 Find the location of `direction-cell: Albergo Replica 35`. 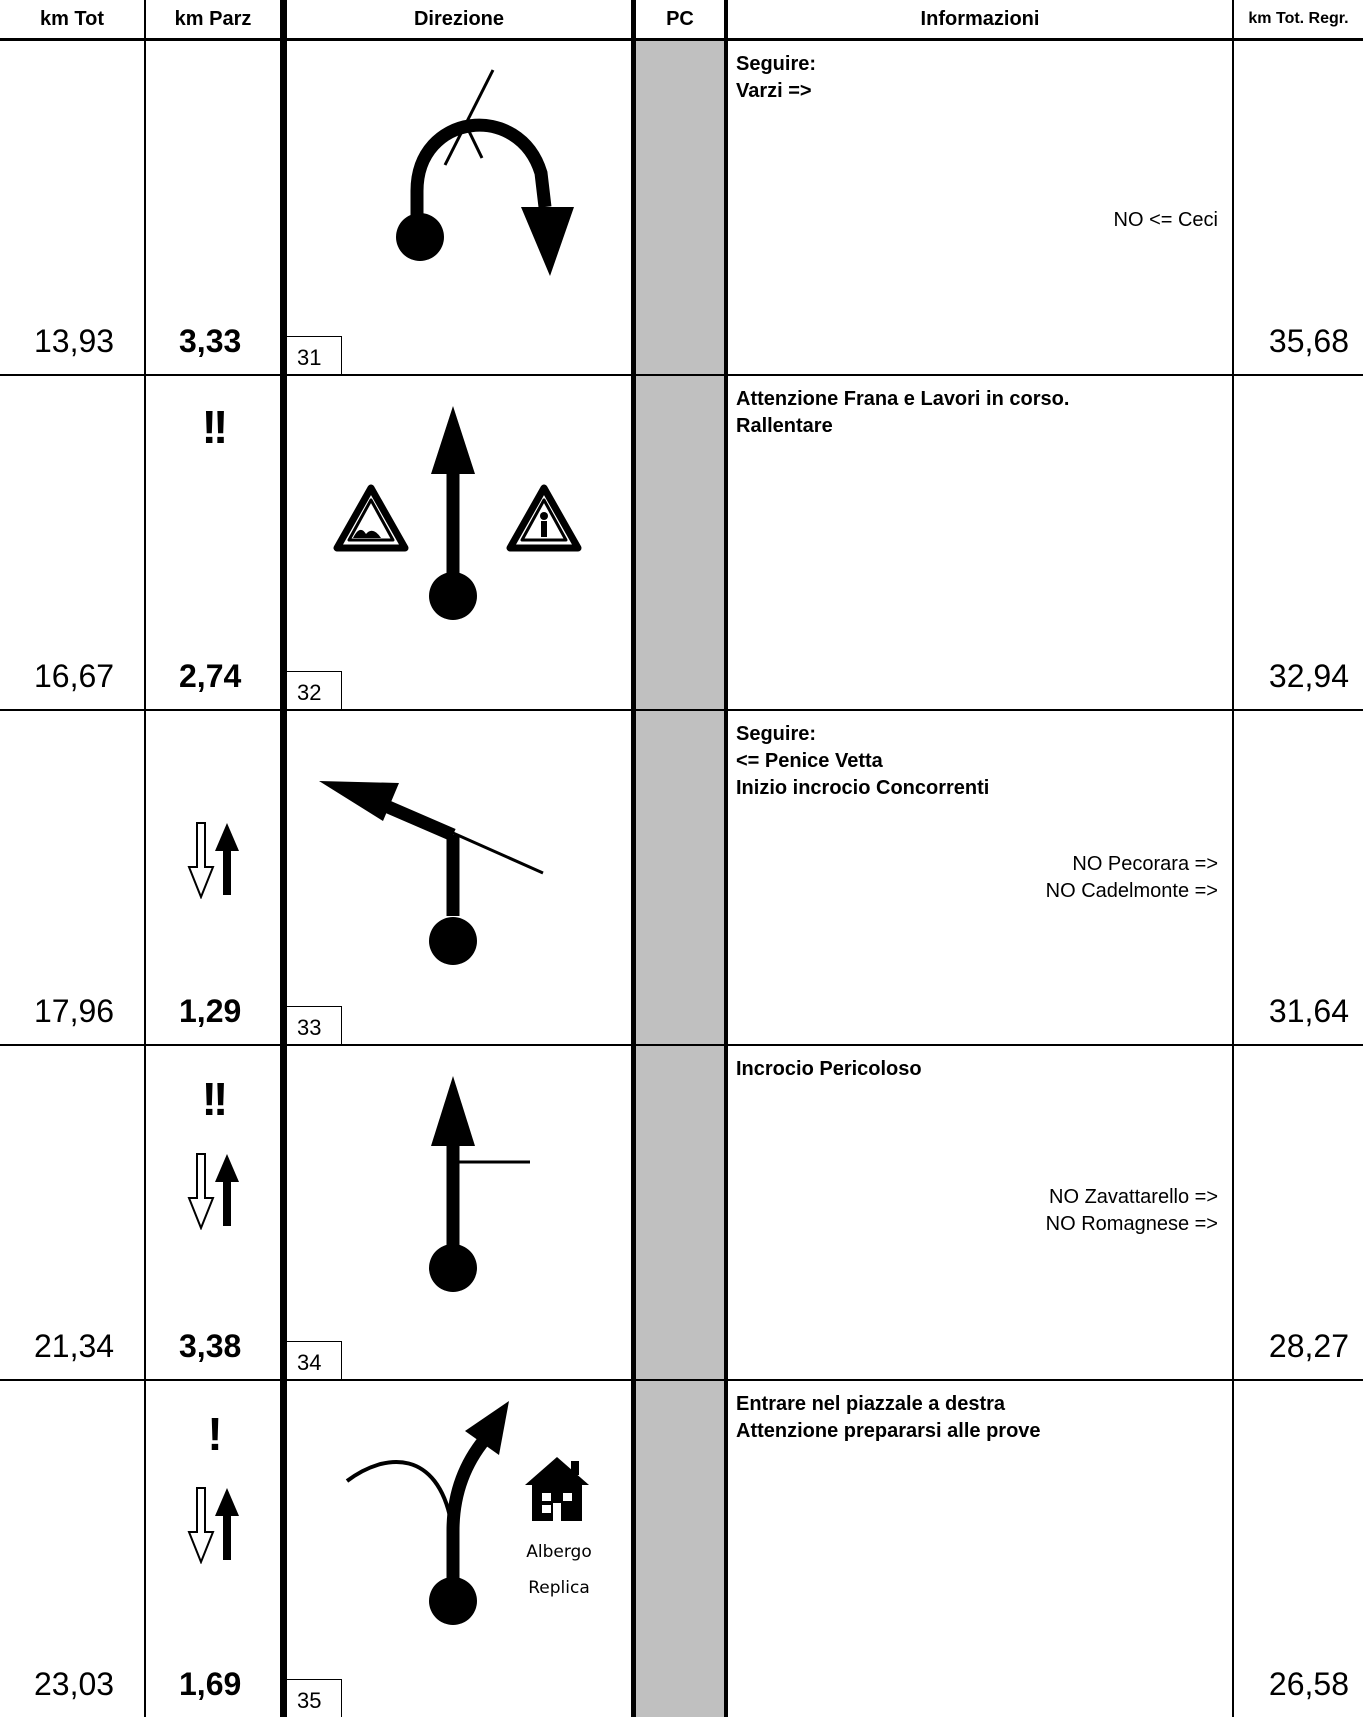

direction-cell: Albergo Replica 35 is located at coordinates (459, 1549).